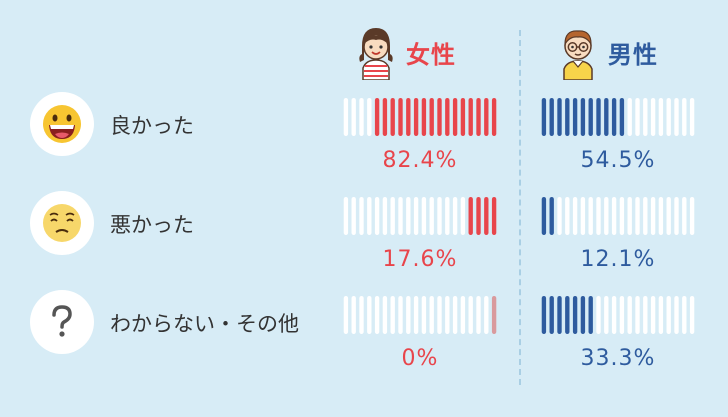 The width and height of the screenshot is (728, 417). What do you see at coordinates (607, 52) in the screenshot?
I see `male-header: 男性` at bounding box center [607, 52].